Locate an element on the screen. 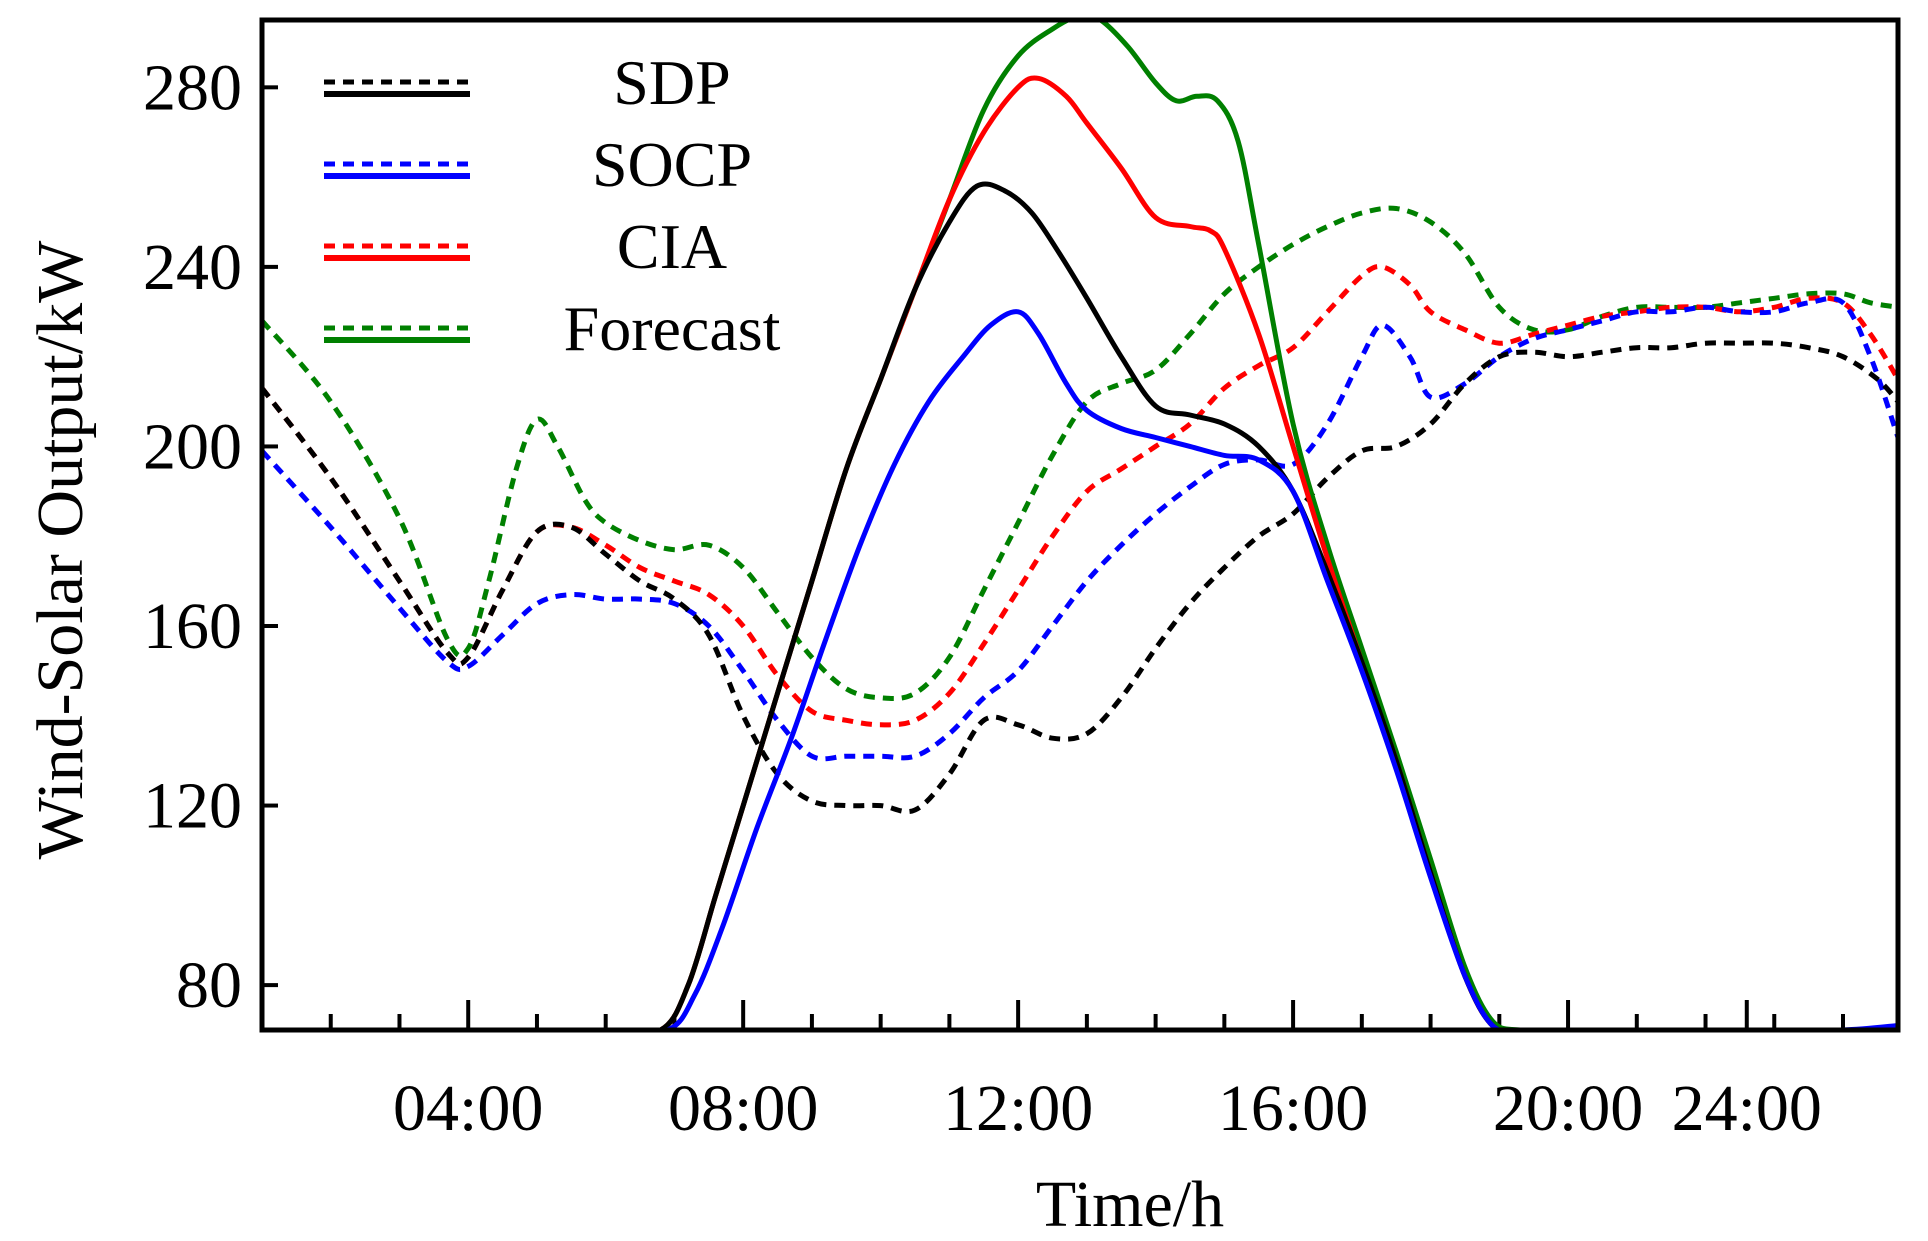 The height and width of the screenshot is (1241, 1928). x-tick-label: 12:00 is located at coordinates (1018, 1108).